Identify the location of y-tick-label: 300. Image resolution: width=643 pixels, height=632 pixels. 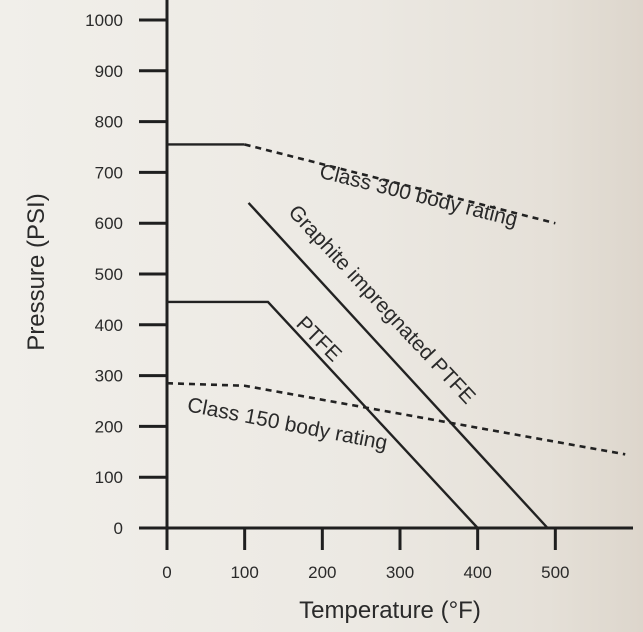
(109, 376).